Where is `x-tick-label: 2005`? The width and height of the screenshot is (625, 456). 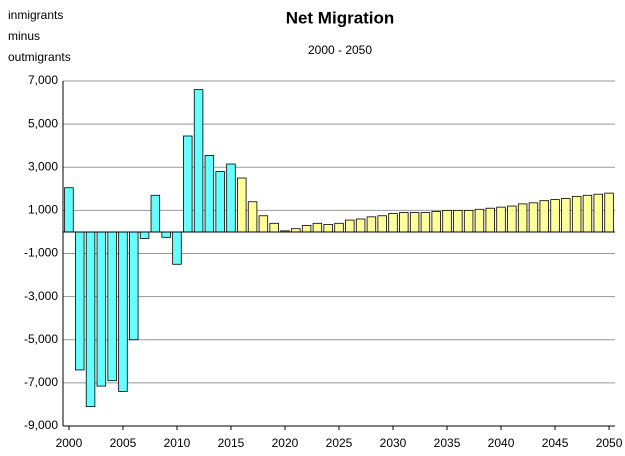
x-tick-label: 2005 is located at coordinates (123, 443).